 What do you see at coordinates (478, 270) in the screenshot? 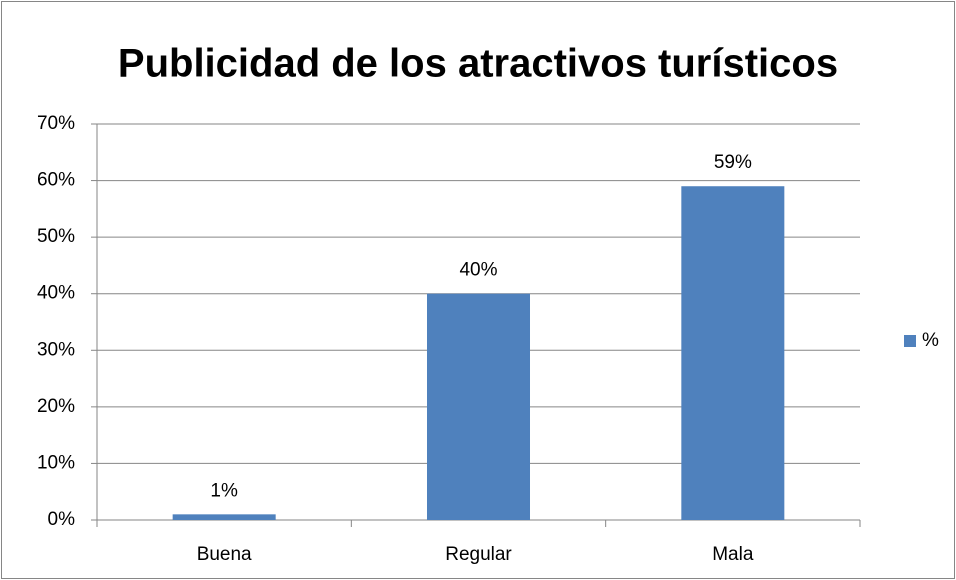
I see `data-label: 40%` at bounding box center [478, 270].